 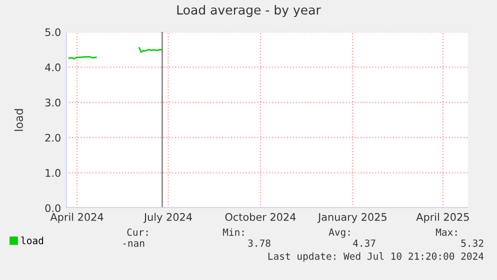 What do you see at coordinates (32, 240) in the screenshot?
I see `legend-label: load` at bounding box center [32, 240].